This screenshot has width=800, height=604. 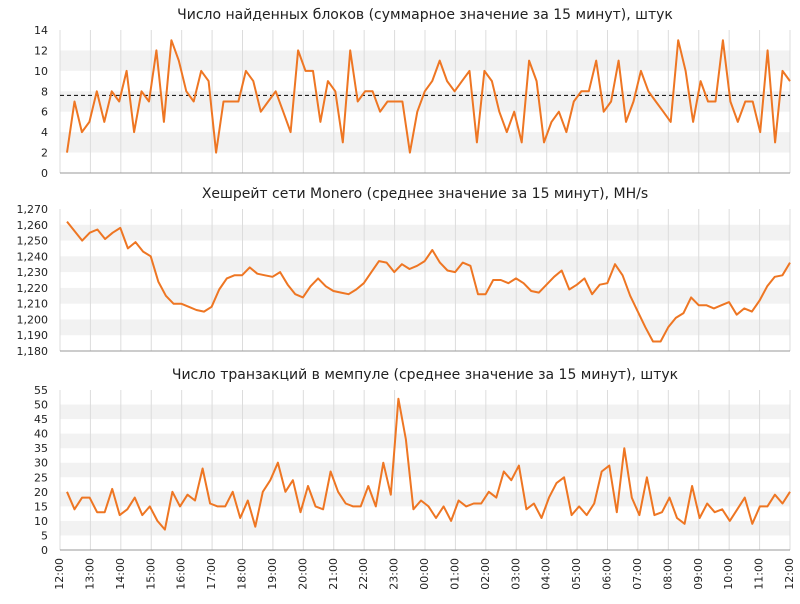 I want to click on x-tick-label: 13:00, so click(x=89, y=574).